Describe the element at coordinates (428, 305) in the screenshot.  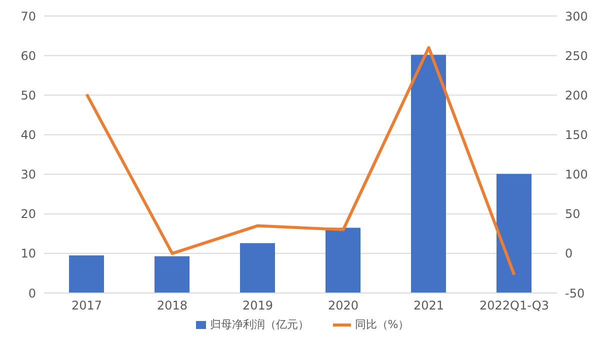
I see `x-tick-label: 2021` at that location.